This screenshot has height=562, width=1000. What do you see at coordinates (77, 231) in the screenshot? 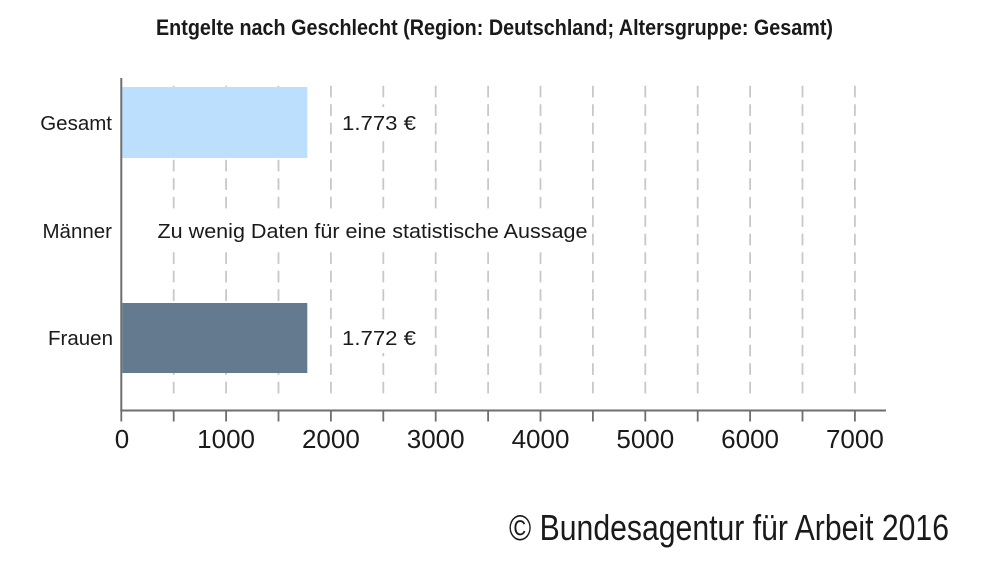
I see `svg-text: Männer` at bounding box center [77, 231].